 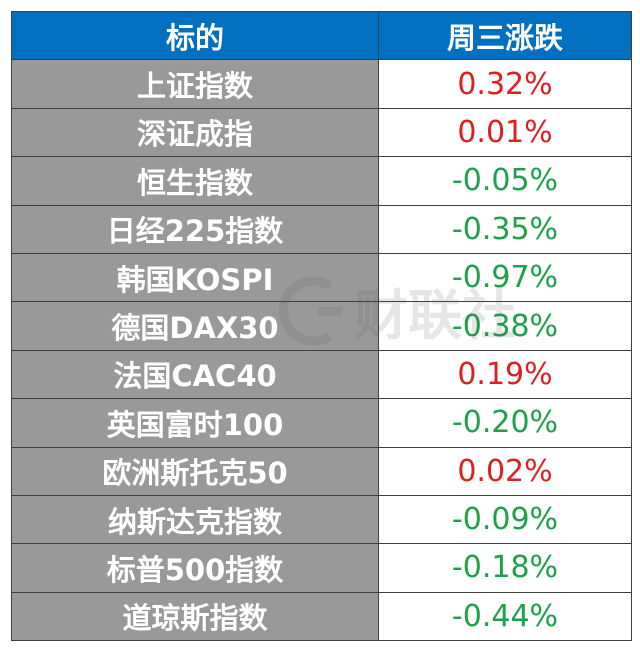 What do you see at coordinates (505, 568) in the screenshot?
I see `index-change: -0.18%` at bounding box center [505, 568].